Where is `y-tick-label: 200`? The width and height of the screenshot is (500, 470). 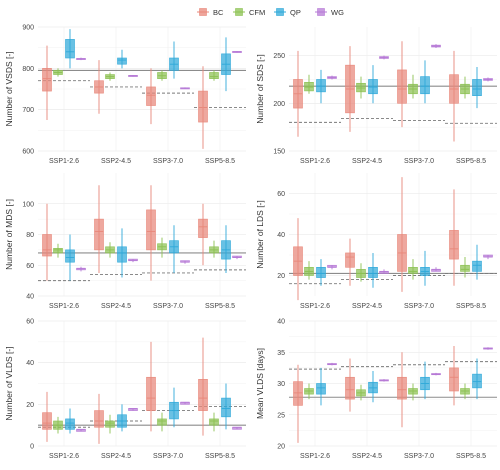
y-tick-label: 200 is located at coordinates (279, 104).